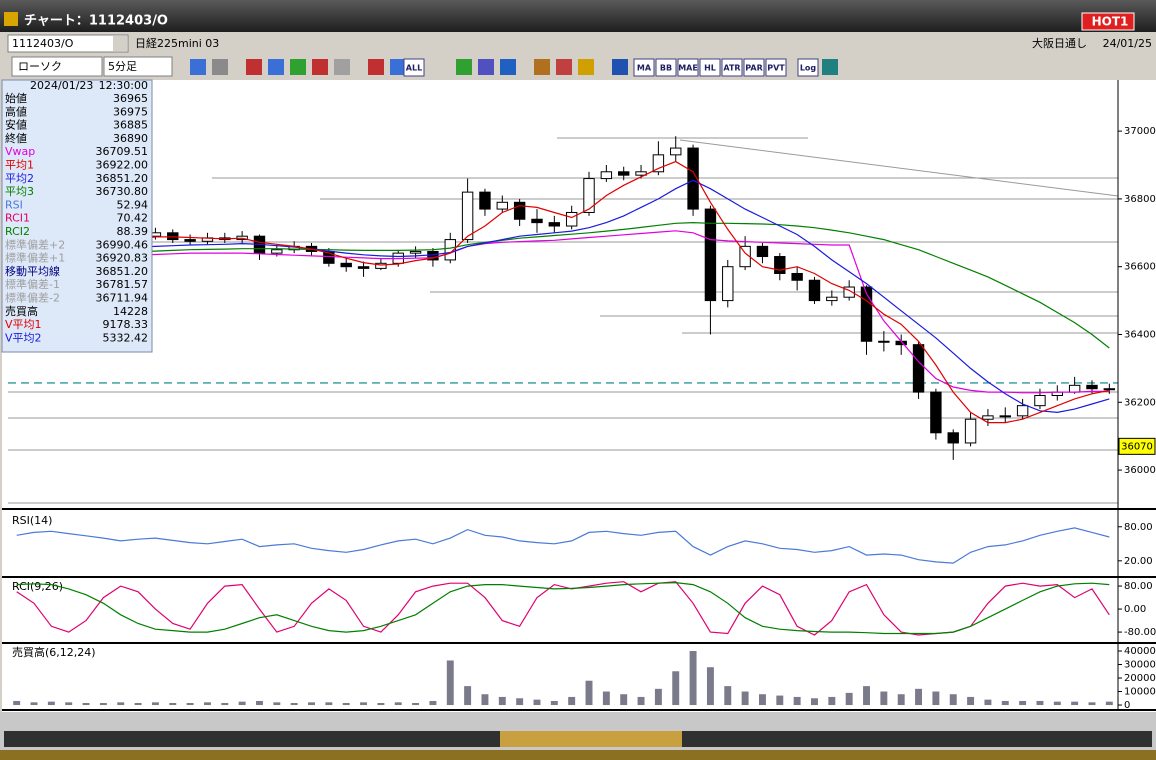 The height and width of the screenshot is (760, 1156). What do you see at coordinates (122, 66) in the screenshot?
I see `interval: 5分足` at bounding box center [122, 66].